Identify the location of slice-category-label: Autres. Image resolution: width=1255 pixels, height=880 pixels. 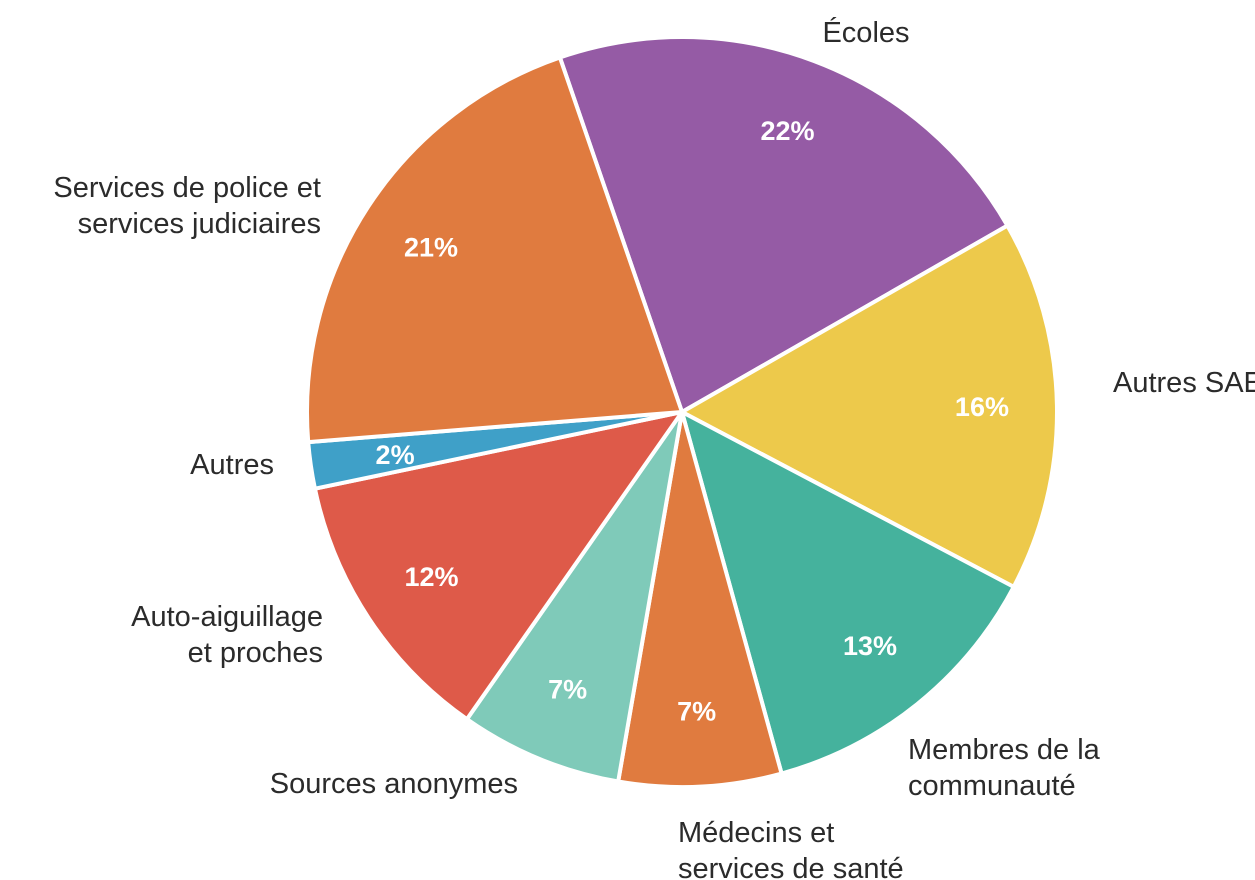
(232, 465).